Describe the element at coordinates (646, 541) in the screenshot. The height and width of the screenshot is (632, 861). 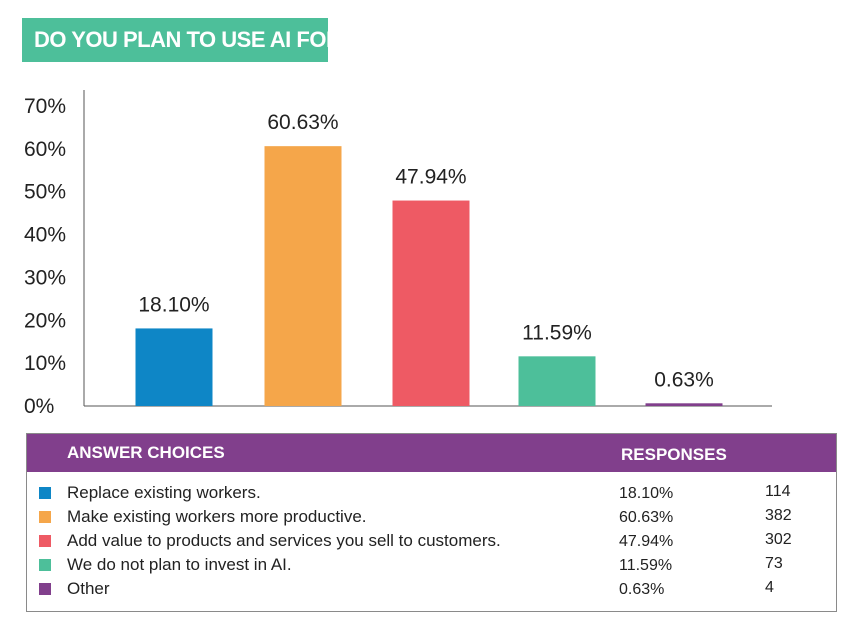
I see `row-percent: 47.94%` at that location.